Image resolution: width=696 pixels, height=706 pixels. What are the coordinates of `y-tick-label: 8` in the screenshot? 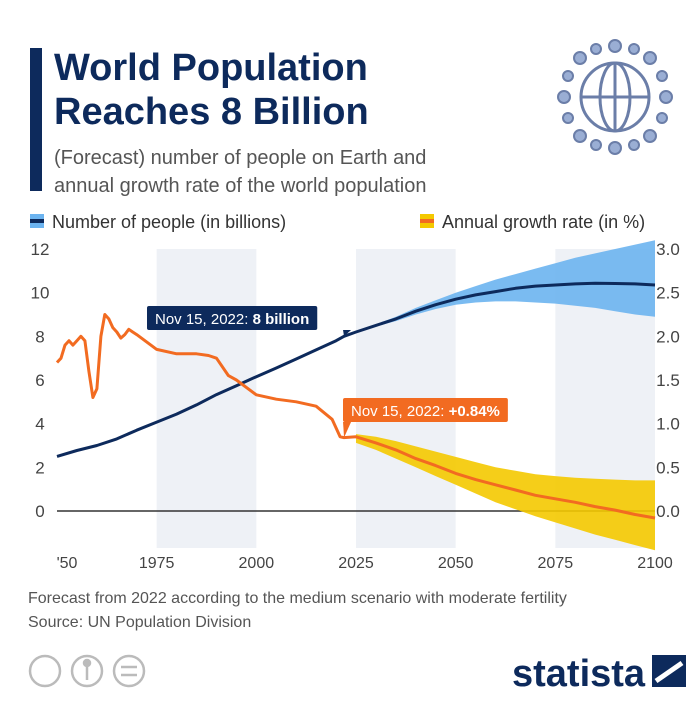 It's located at (39, 336).